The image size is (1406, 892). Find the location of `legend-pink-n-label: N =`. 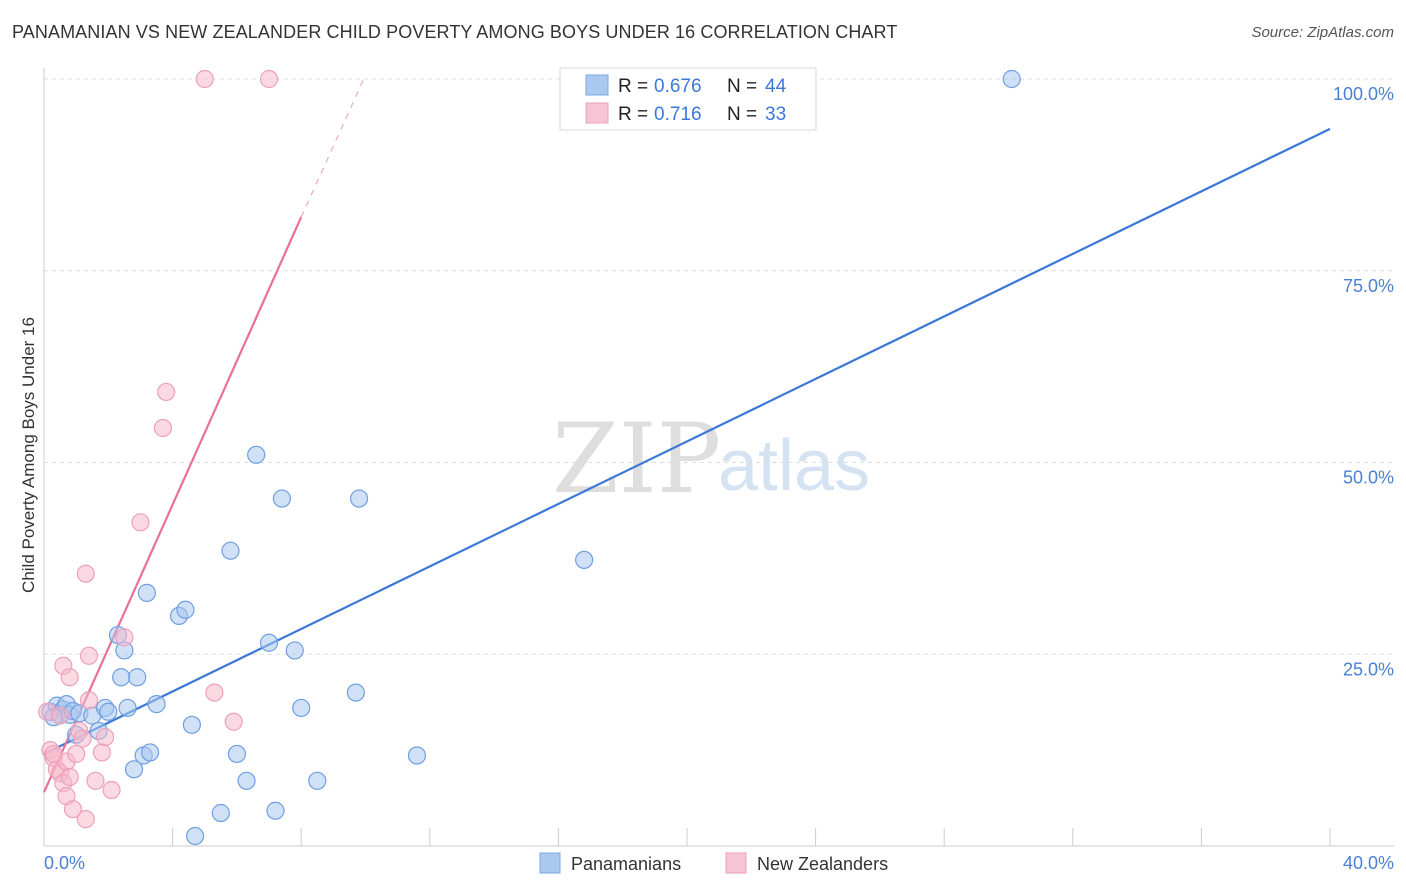

legend-pink-n-label: N = is located at coordinates (742, 114).